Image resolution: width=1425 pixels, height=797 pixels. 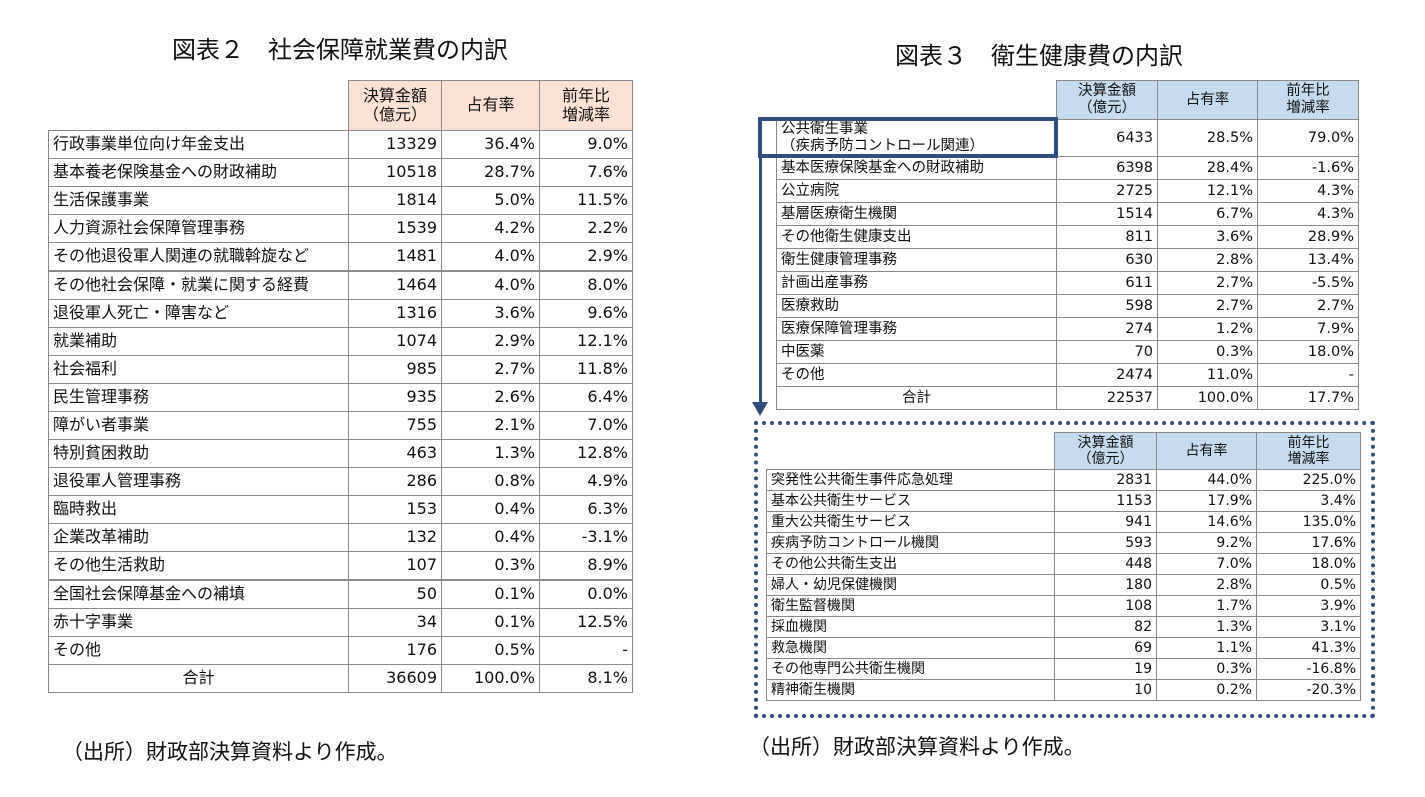 What do you see at coordinates (1308, 480) in the screenshot?
I see `yoy-cell: 225.0%` at bounding box center [1308, 480].